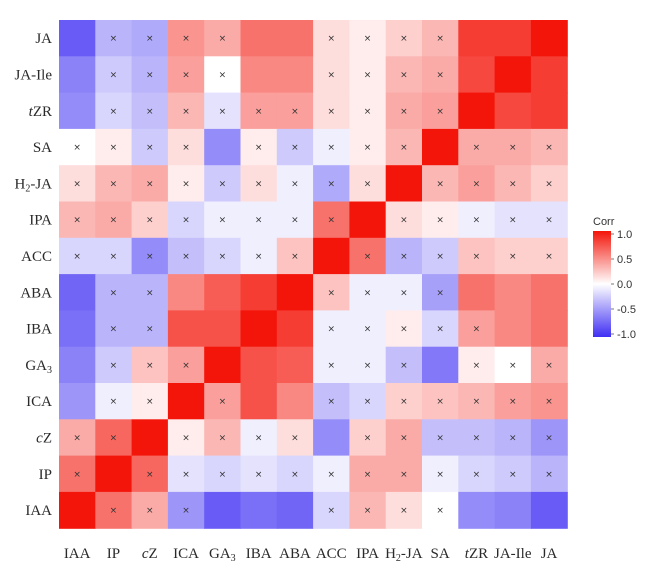 This screenshot has width=650, height=571. I want to click on heatmap-cell-ipa-ipa, so click(368, 220).